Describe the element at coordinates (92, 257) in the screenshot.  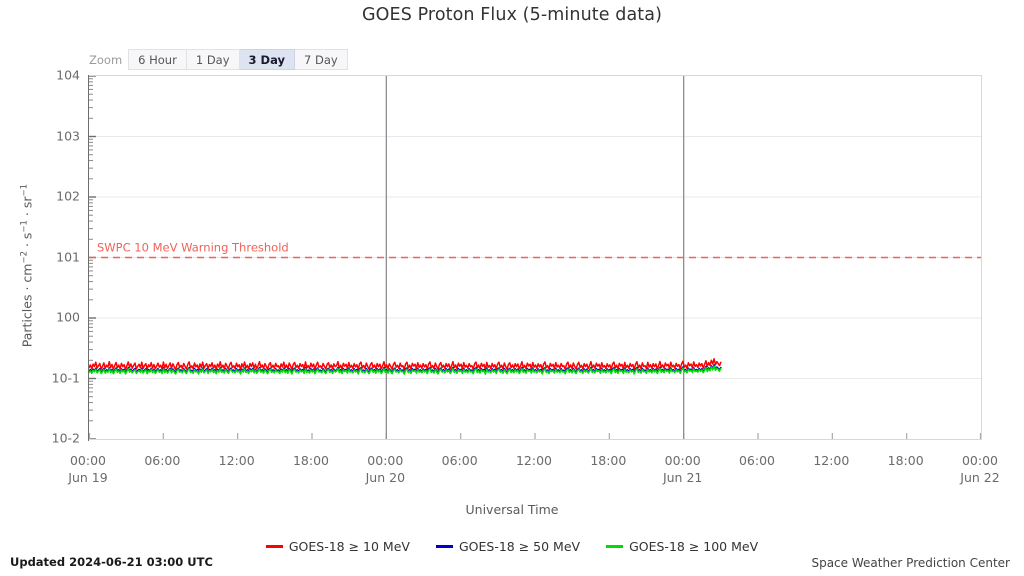
I see `y-axis-tick-marks` at that location.